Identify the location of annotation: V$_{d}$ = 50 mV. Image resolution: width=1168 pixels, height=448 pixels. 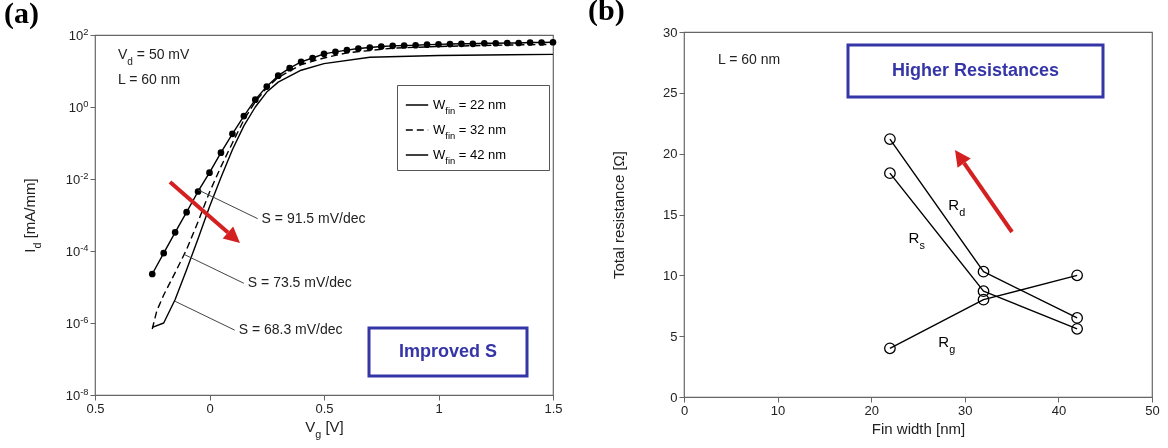
(154, 56).